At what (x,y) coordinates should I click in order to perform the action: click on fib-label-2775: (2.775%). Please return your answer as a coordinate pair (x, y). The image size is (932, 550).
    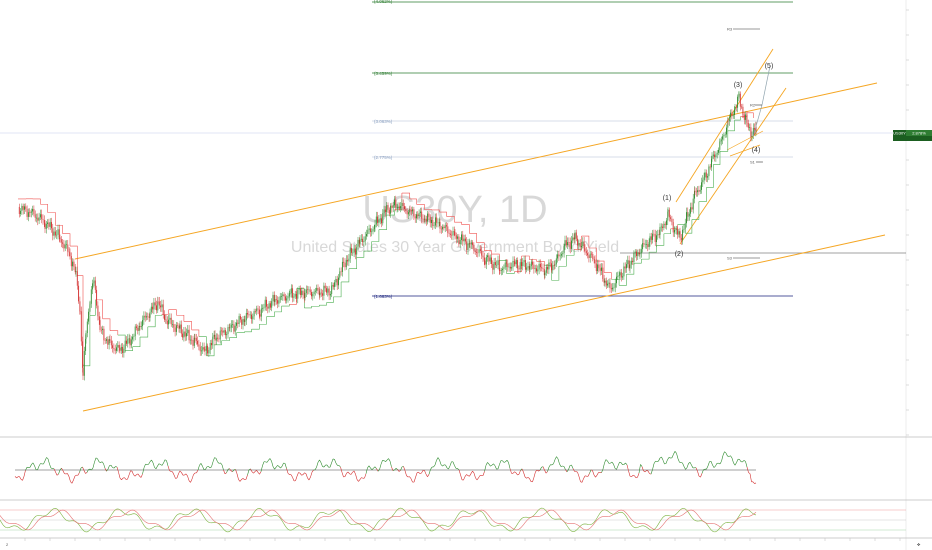
    Looking at the image, I should click on (383, 157).